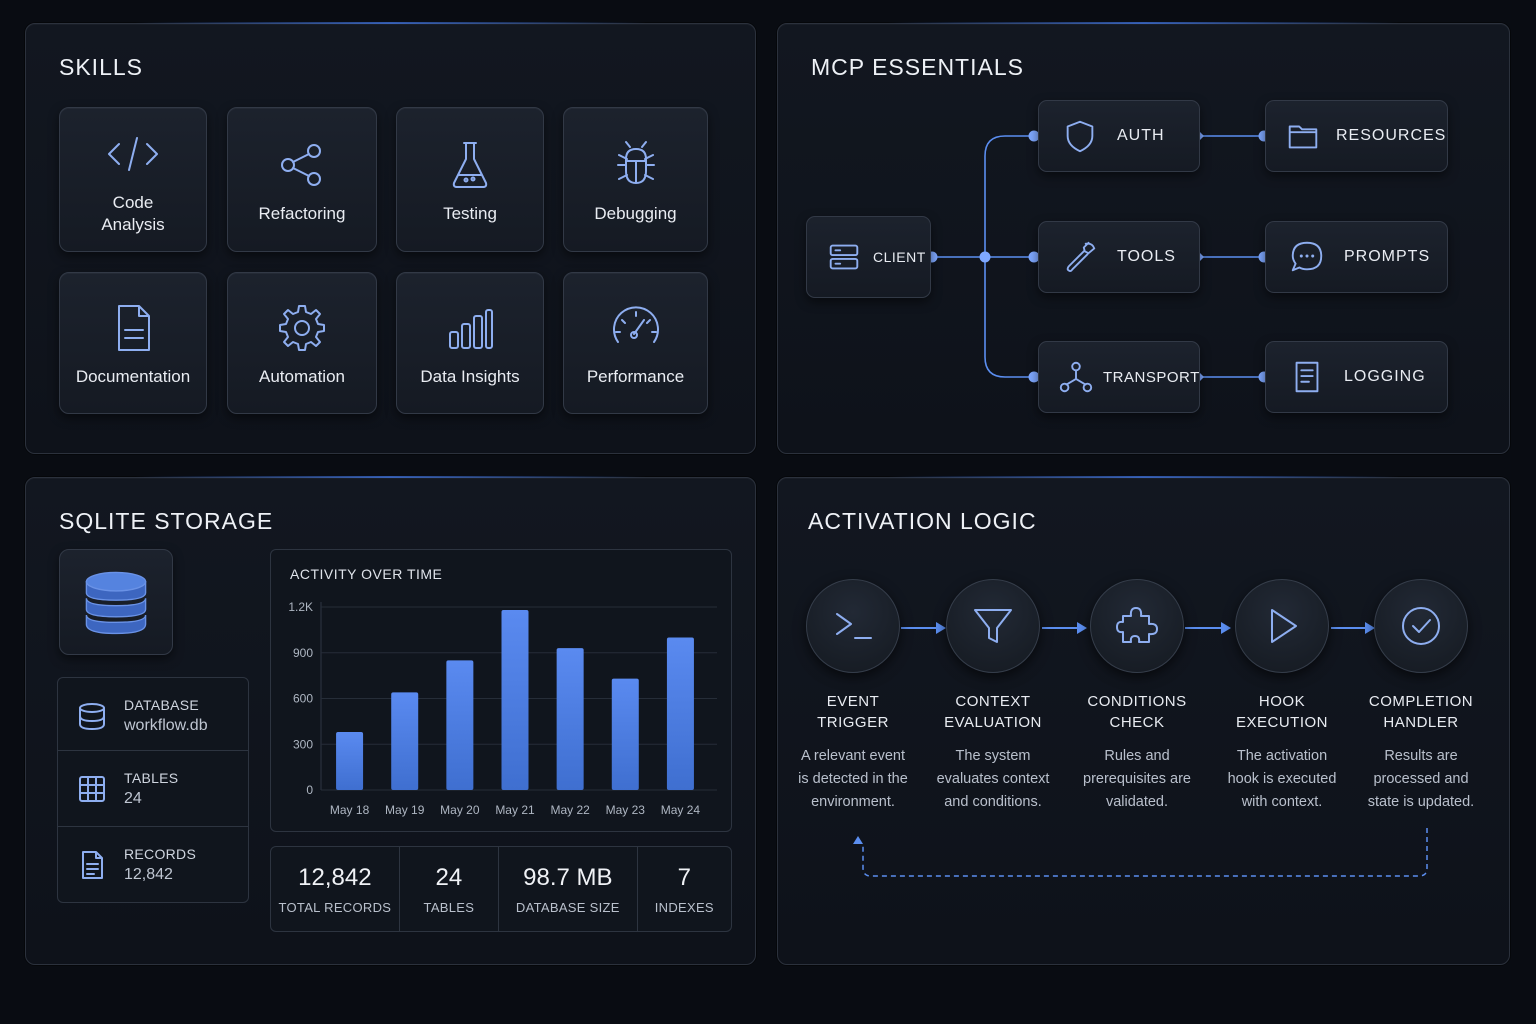 This screenshot has height=1024, width=1536. I want to click on share-nodes-icon, so click(301, 164).